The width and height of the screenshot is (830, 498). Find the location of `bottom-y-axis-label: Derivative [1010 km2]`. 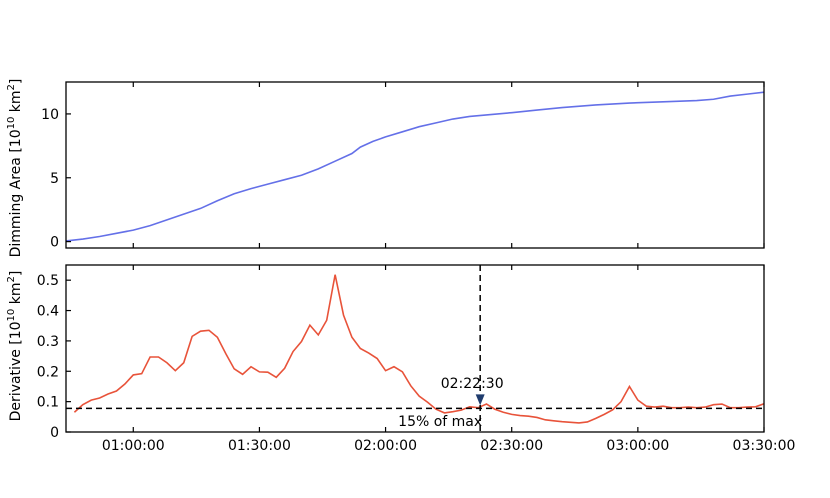

bottom-y-axis-label: Derivative [1010 km2] is located at coordinates (15, 346).